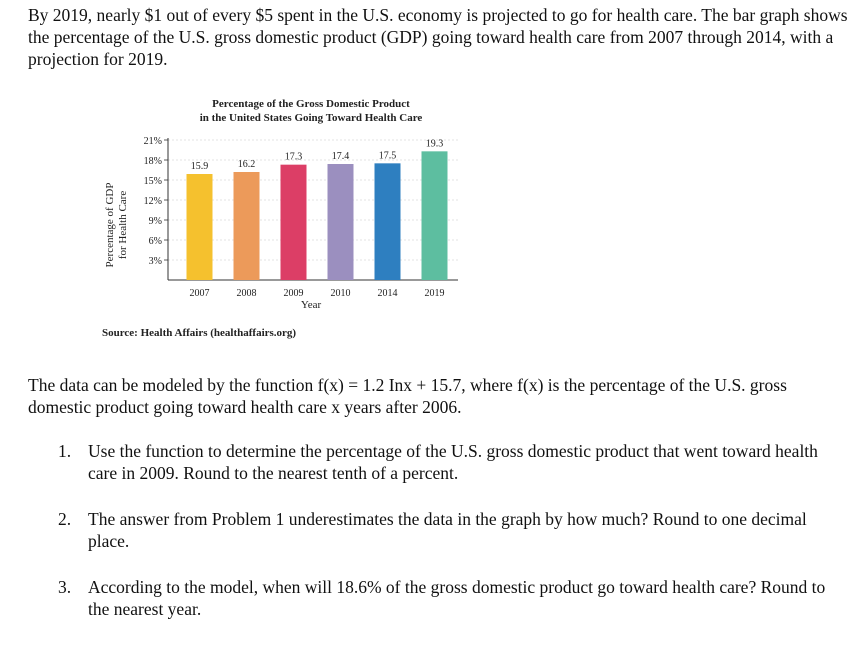  I want to click on question-number: 2., so click(65, 519).